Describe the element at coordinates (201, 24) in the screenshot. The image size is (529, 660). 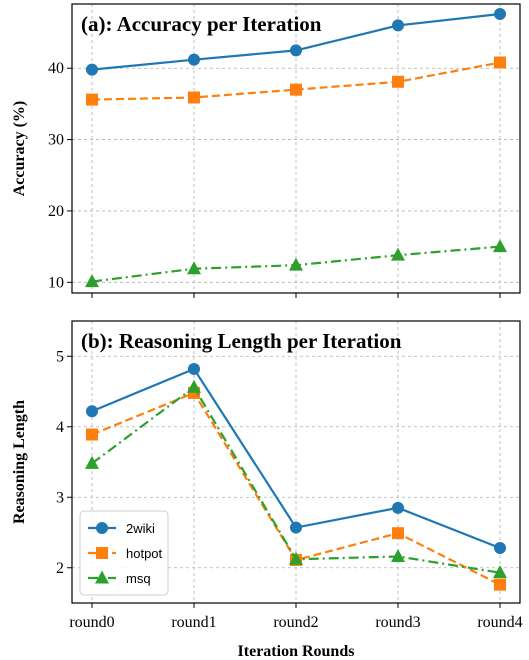
I see `chart1-title: (a): Accuracy per Iteration` at that location.